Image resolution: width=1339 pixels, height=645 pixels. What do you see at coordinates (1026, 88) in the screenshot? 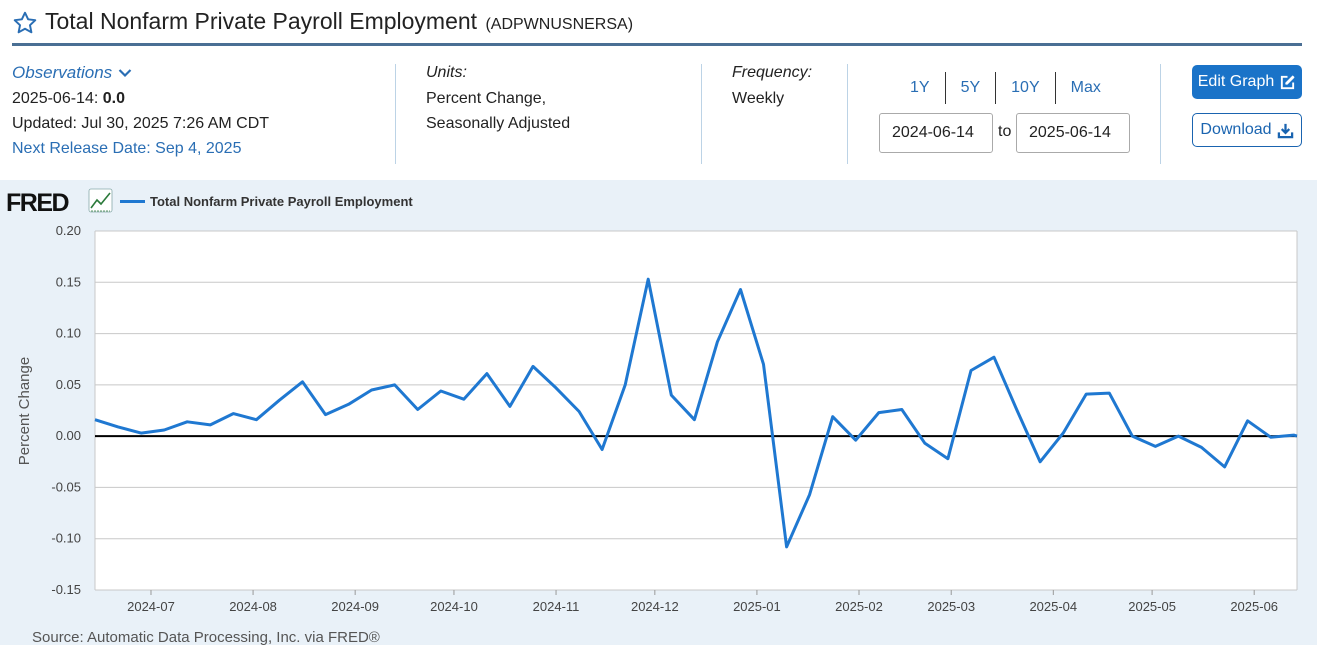
I see `range-10y-tab: 10Y` at bounding box center [1026, 88].